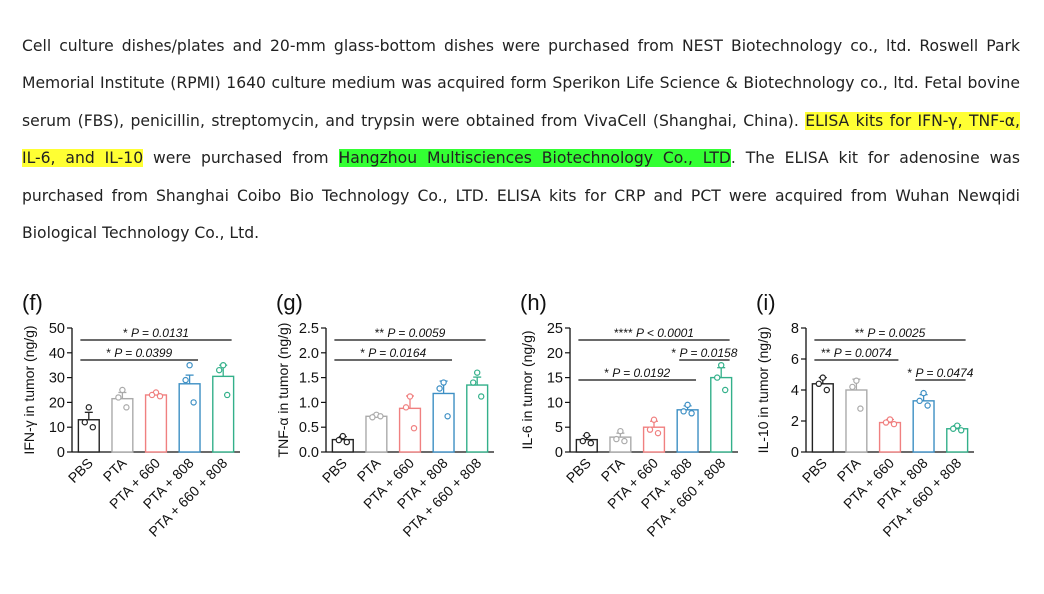  What do you see at coordinates (57, 379) in the screenshot?
I see `y-tick-label: 30` at bounding box center [57, 379].